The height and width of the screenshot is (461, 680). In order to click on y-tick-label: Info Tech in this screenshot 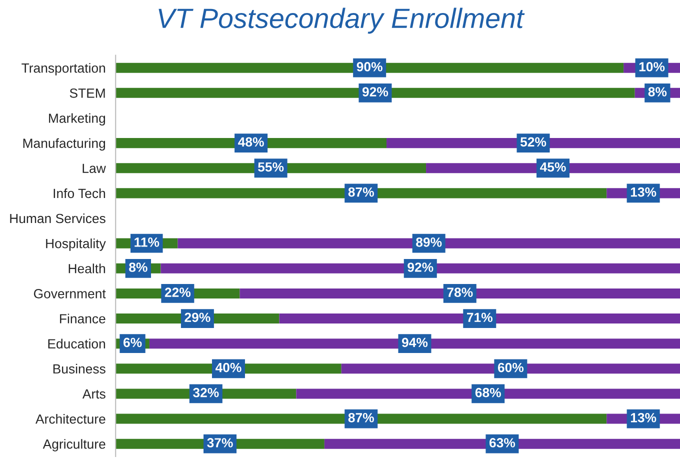, I will do `click(80, 193)`.